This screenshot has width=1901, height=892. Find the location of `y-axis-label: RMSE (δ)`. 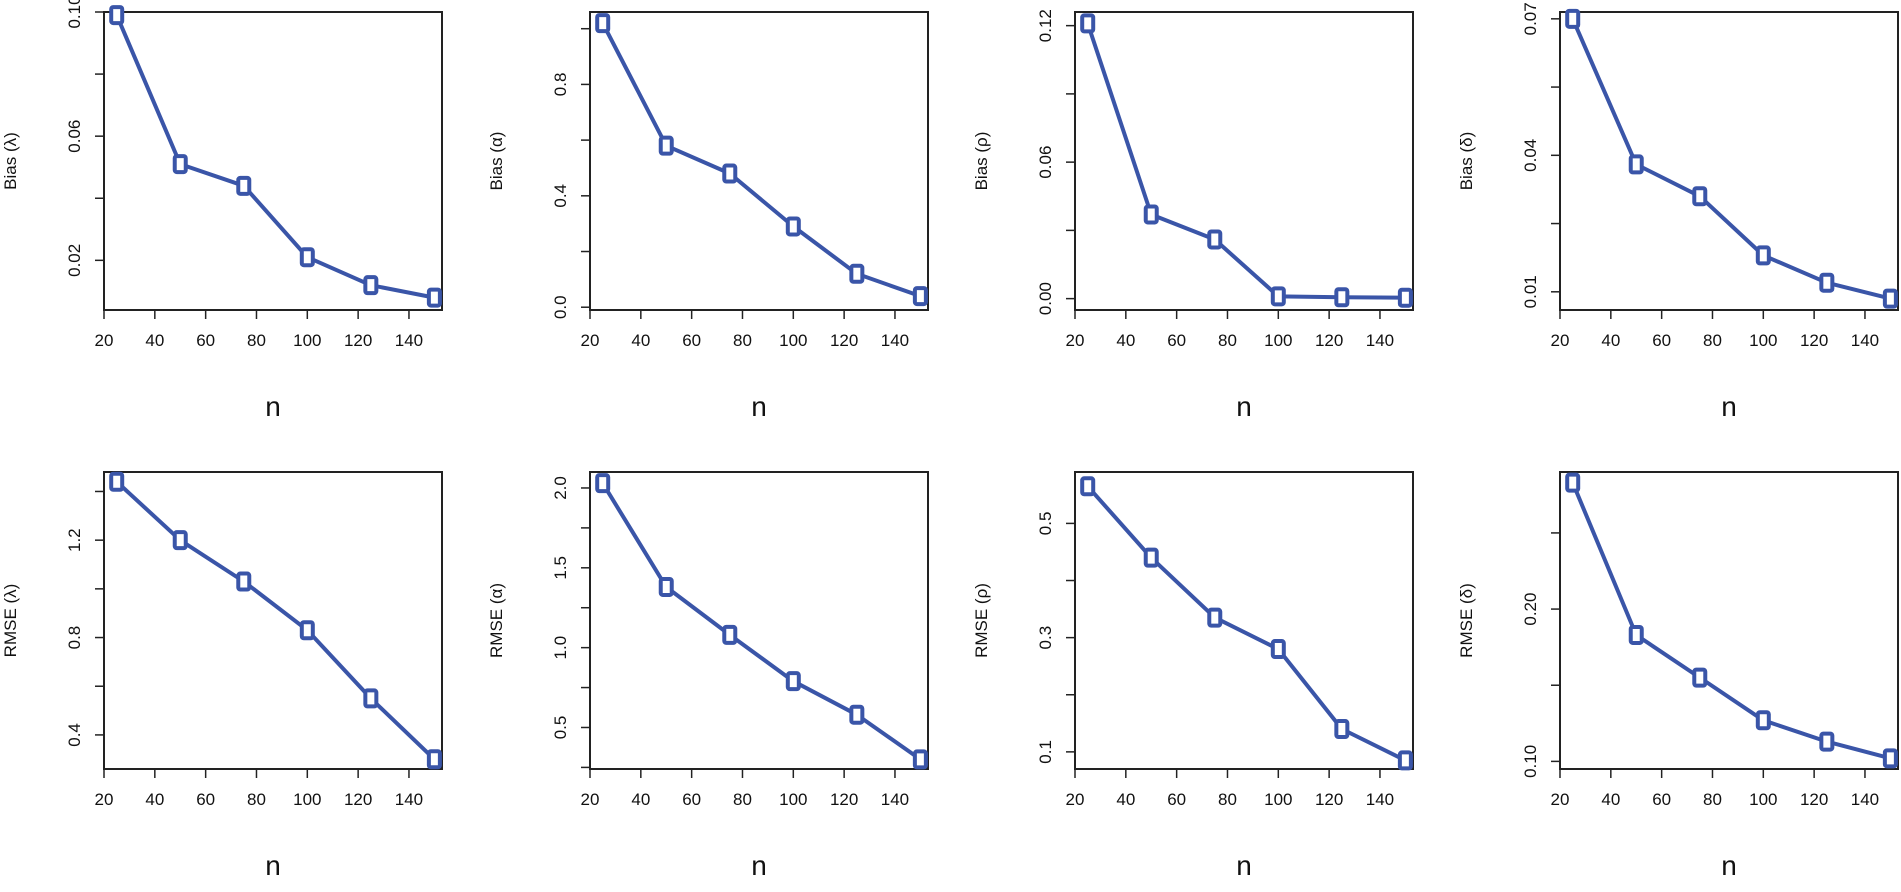

y-axis-label: RMSE (δ) is located at coordinates (1466, 620).